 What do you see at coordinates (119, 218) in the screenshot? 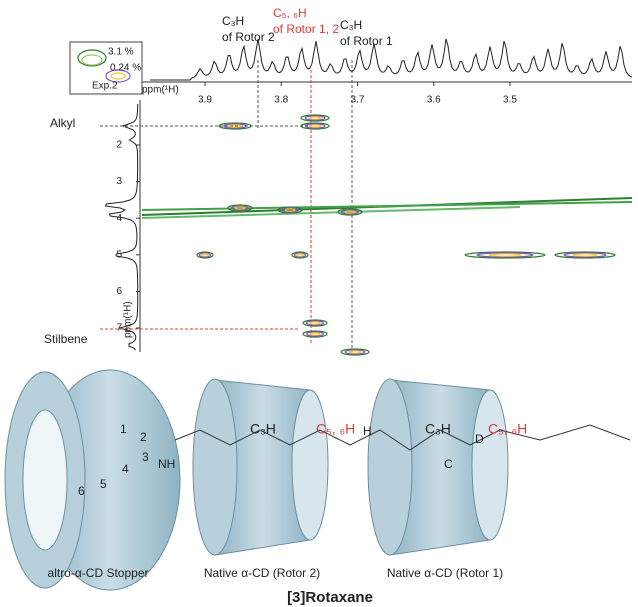
I see `y-tick-label: 4` at bounding box center [119, 218].